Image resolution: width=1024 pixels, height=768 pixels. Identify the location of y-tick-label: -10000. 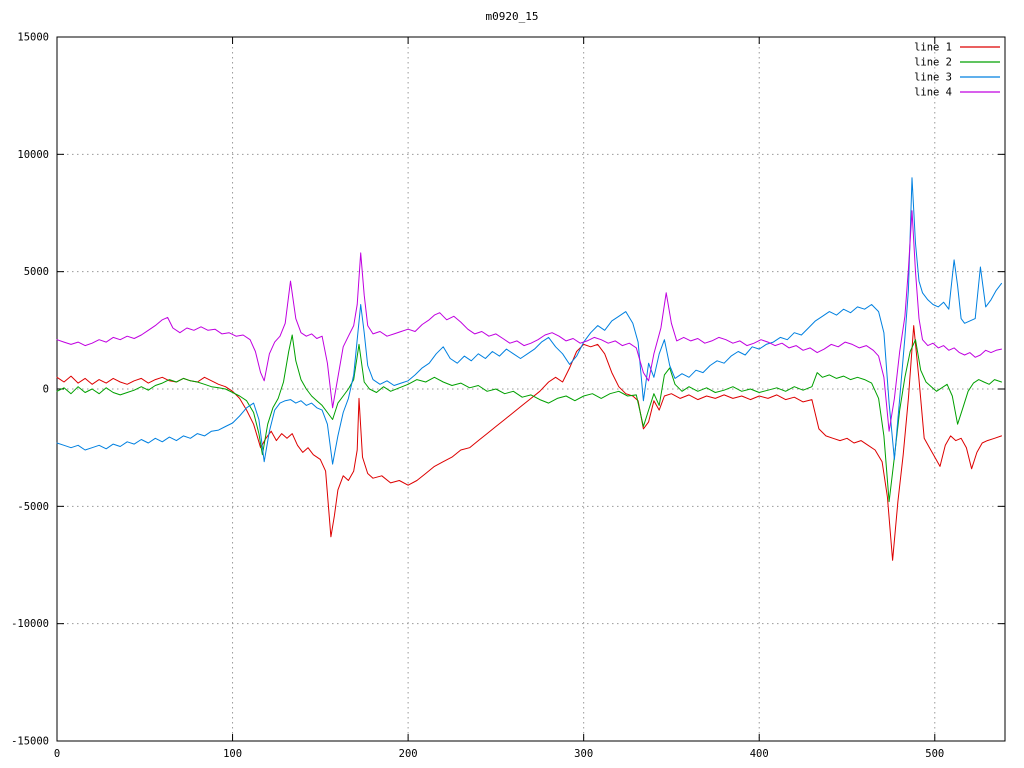
(30, 624).